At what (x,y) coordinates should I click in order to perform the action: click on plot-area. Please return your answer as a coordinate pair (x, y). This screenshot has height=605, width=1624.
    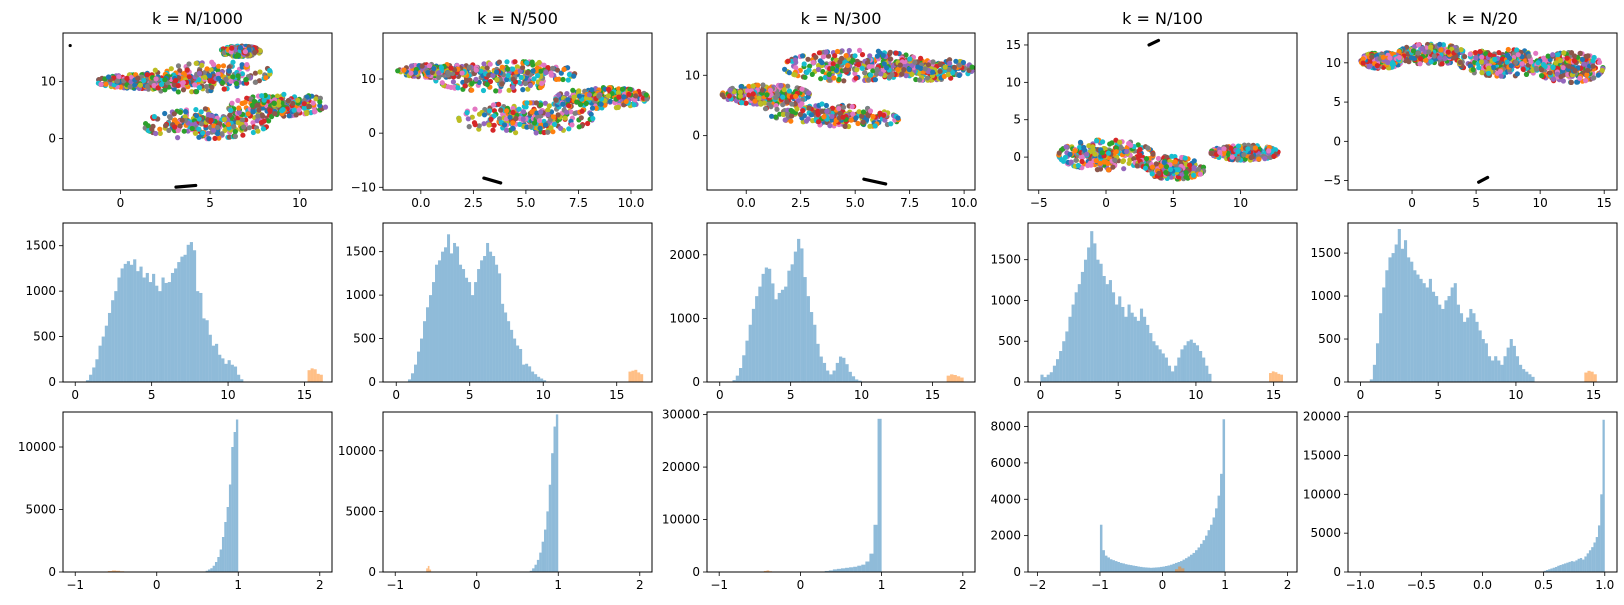
    Looking at the image, I should click on (1482, 112).